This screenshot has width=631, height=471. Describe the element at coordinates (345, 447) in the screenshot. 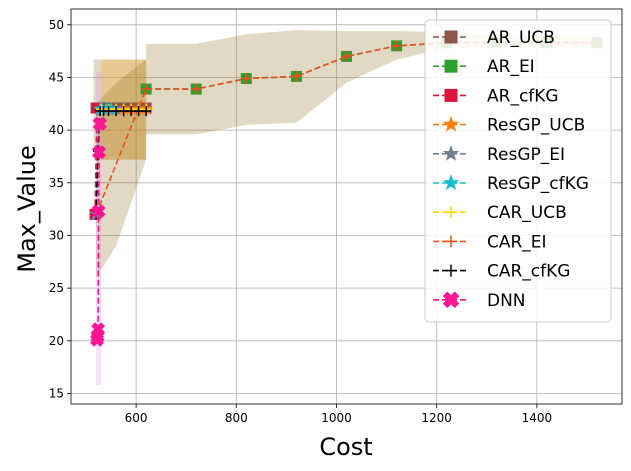

I see `x-axis-title: Cost` at that location.